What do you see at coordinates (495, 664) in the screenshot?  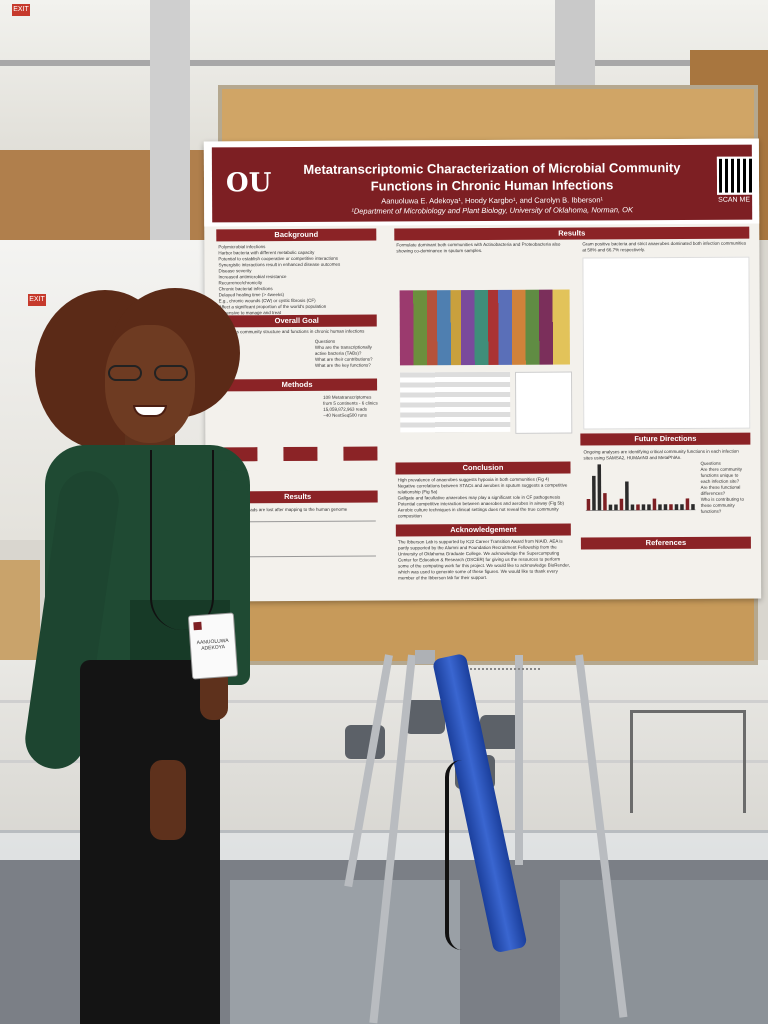 I see `easel-chain` at bounding box center [495, 664].